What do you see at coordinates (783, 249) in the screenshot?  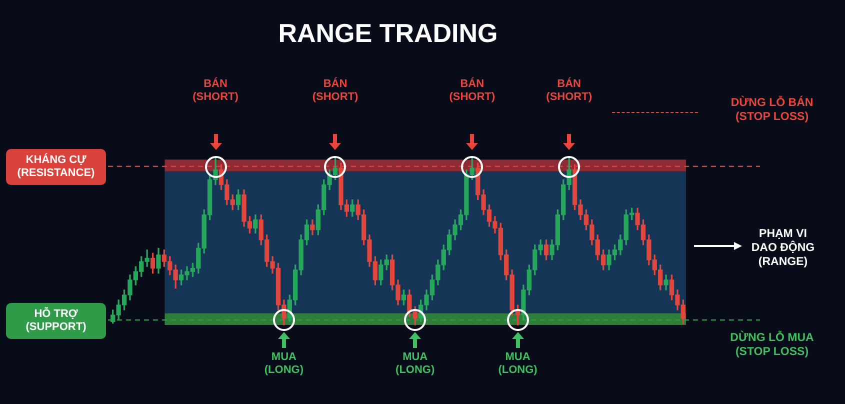 I see `text: PHẠM VI DAO ĐỘNG (RANGE)` at bounding box center [783, 249].